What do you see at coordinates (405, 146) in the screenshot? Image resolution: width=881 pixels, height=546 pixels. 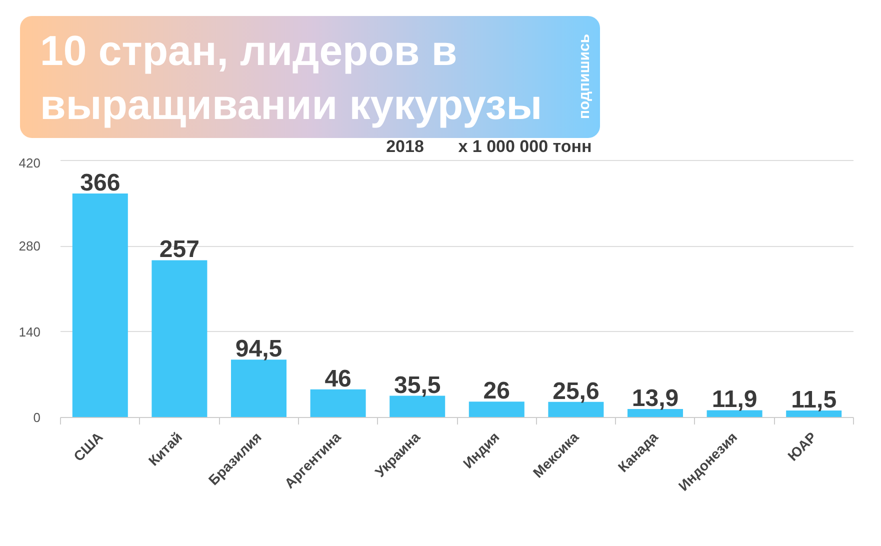 I see `chart-subtitle: 2018` at bounding box center [405, 146].